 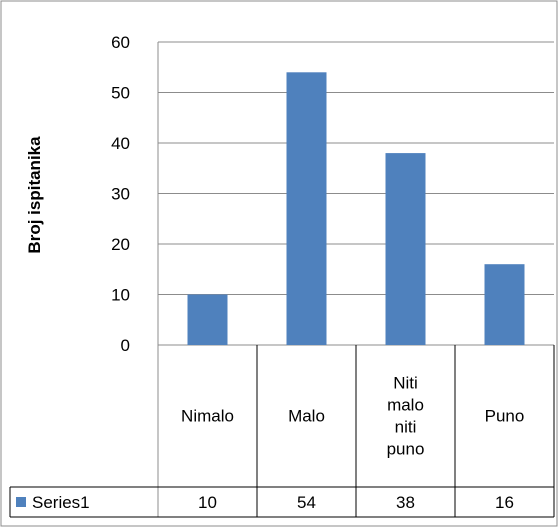 I want to click on y-tick-label: 0, so click(x=125, y=345).